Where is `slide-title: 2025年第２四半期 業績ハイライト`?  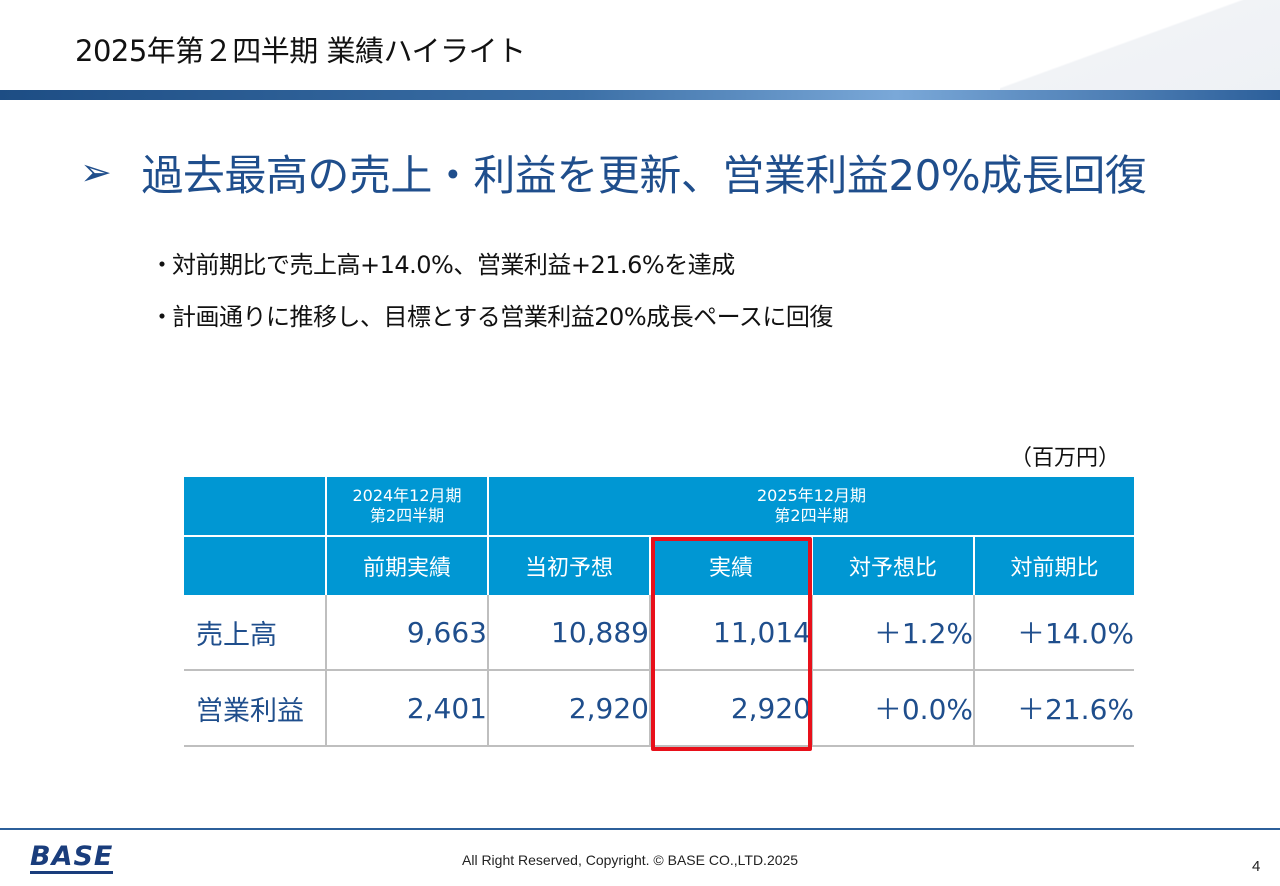
slide-title: 2025年第２四半期 業績ハイライト is located at coordinates (300, 51).